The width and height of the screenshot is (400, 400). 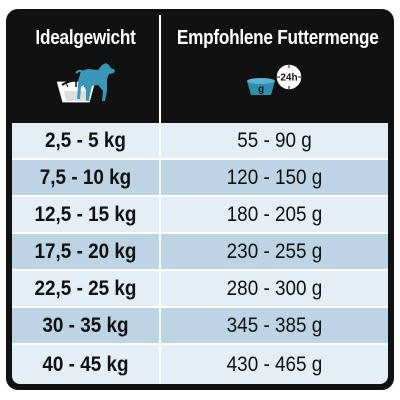 What do you see at coordinates (200, 214) in the screenshot?
I see `table-row: 12,5 - 15 kg 180 - 205 g` at bounding box center [200, 214].